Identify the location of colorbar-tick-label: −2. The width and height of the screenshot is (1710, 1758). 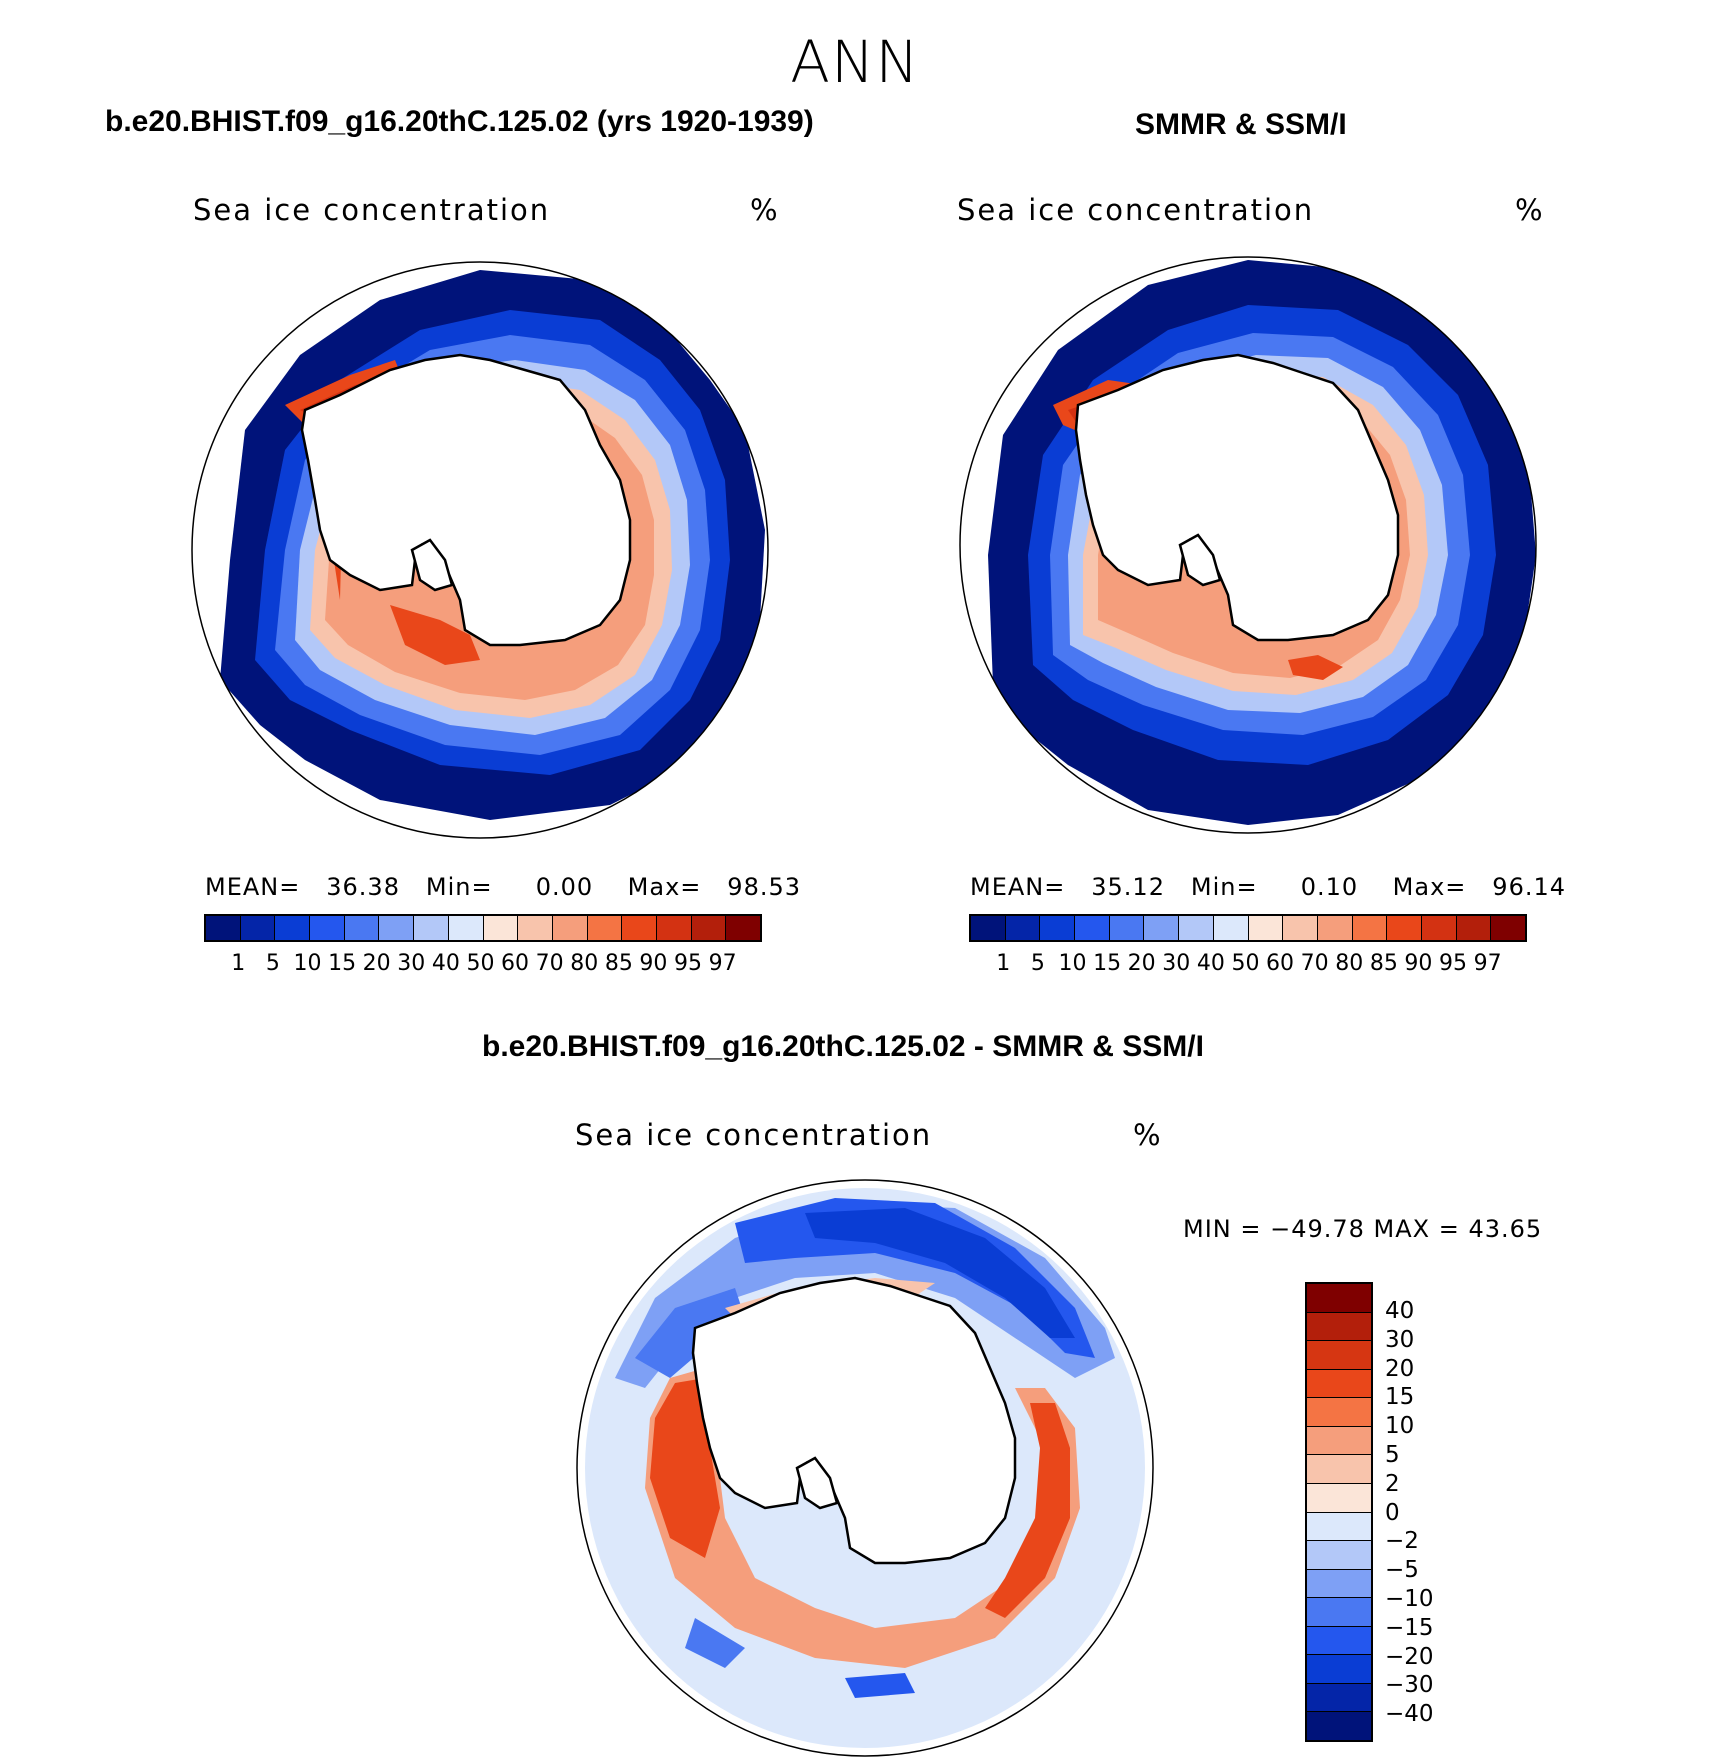
(1402, 1541).